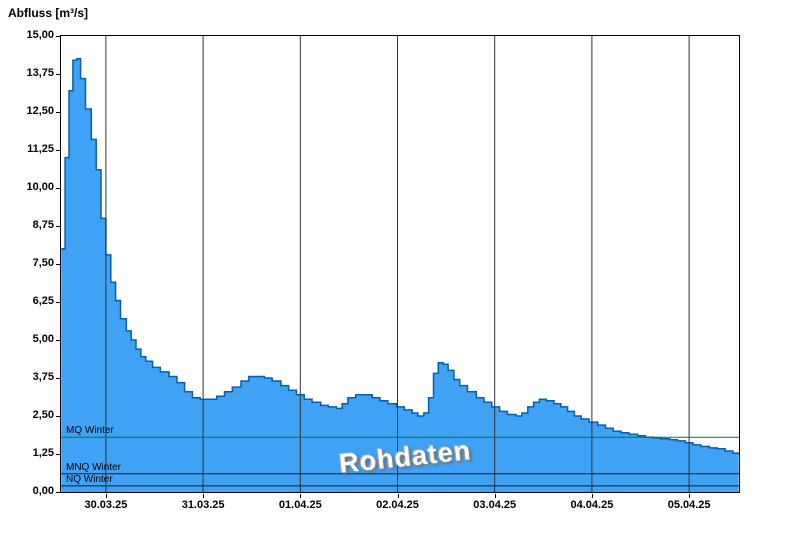 This screenshot has width=800, height=550. What do you see at coordinates (689, 505) in the screenshot?
I see `x-tick-label: 05.04.25` at bounding box center [689, 505].